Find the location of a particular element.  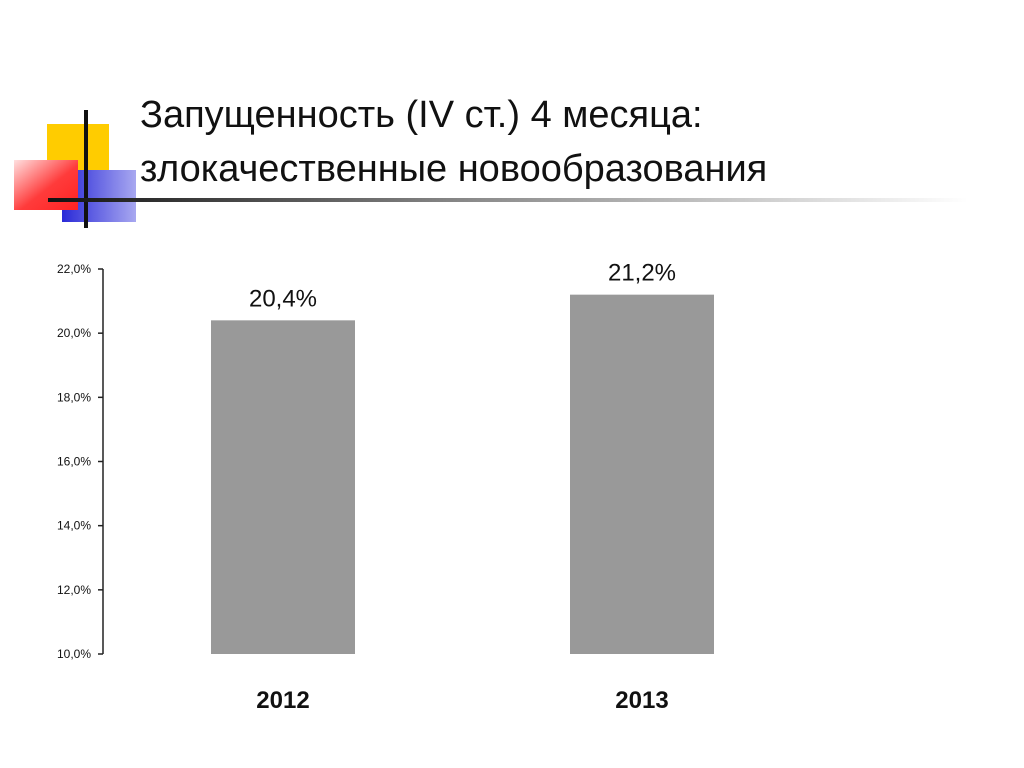

y-tick-label: 10,0% is located at coordinates (74, 654).